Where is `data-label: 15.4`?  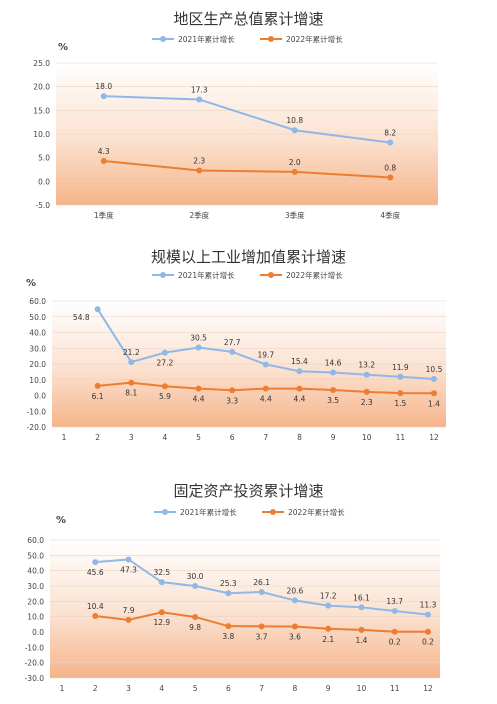 data-label: 15.4 is located at coordinates (299, 361).